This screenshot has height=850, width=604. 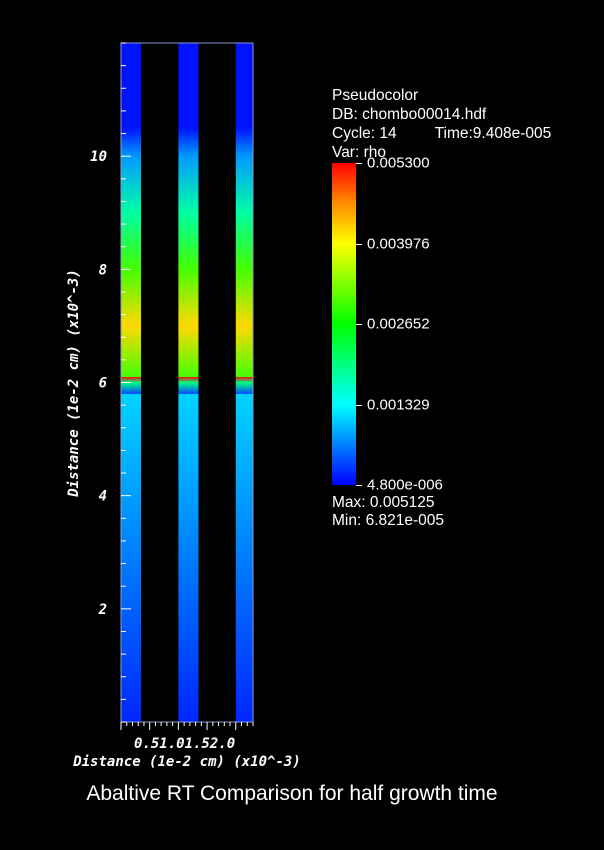 What do you see at coordinates (383, 502) in the screenshot?
I see `max-label: Max: 0.005125` at bounding box center [383, 502].